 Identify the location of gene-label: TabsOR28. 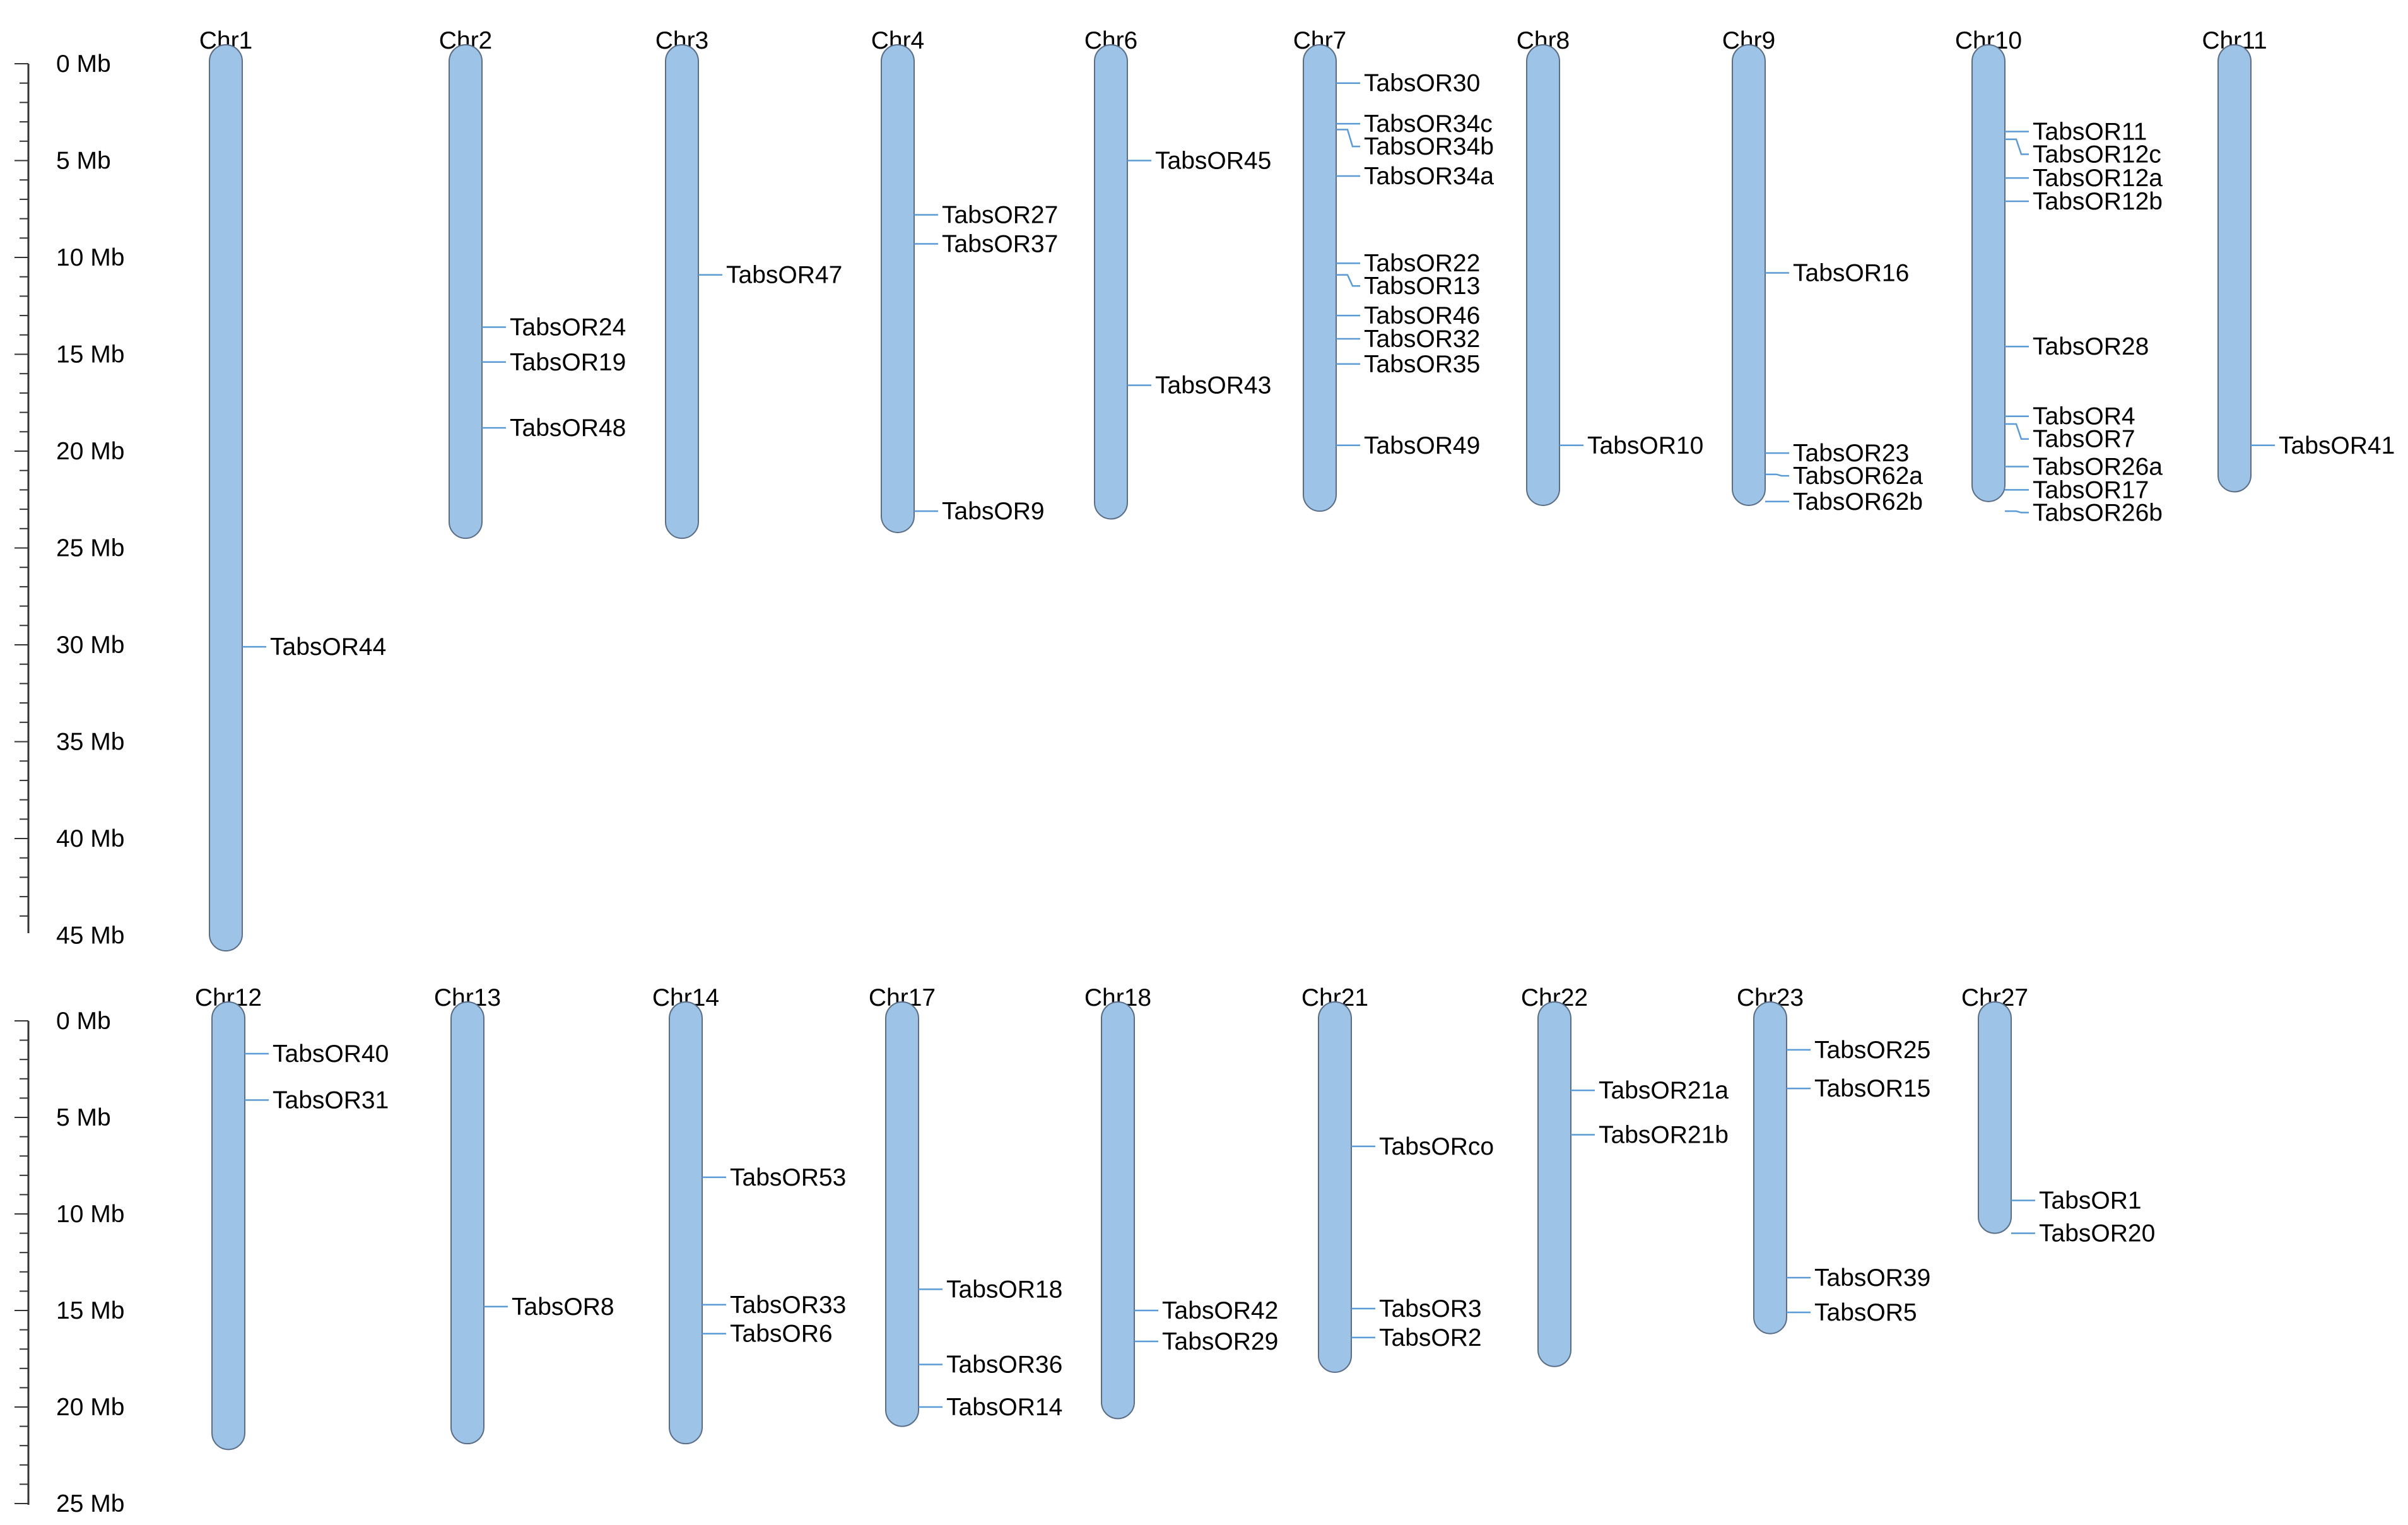
(2091, 346).